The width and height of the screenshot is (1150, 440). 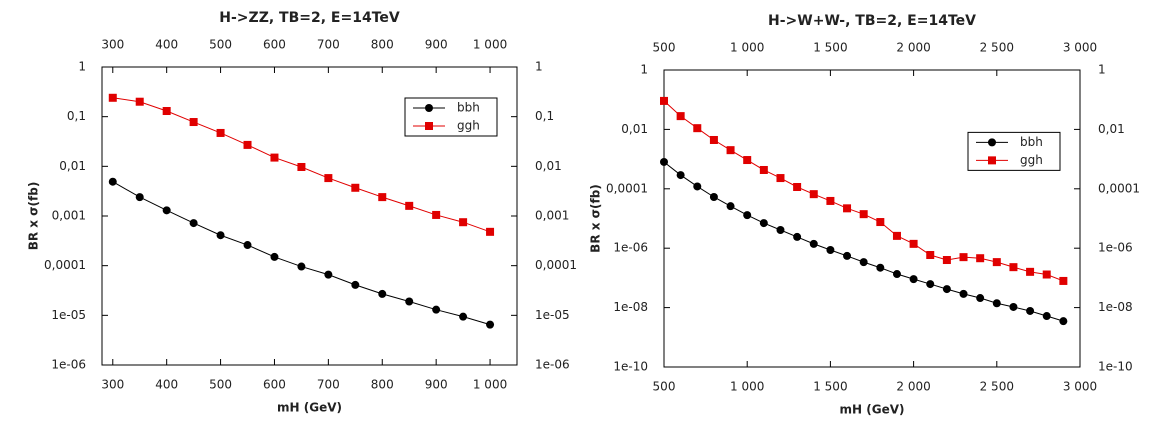 I want to click on series-line, so click(x=863, y=191).